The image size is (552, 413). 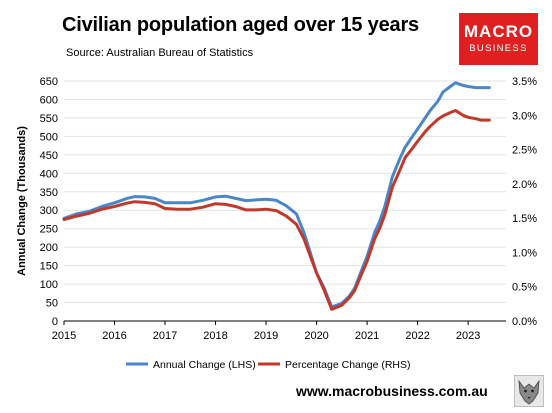 What do you see at coordinates (524, 185) in the screenshot?
I see `y2-tick-label: 2.0%` at bounding box center [524, 185].